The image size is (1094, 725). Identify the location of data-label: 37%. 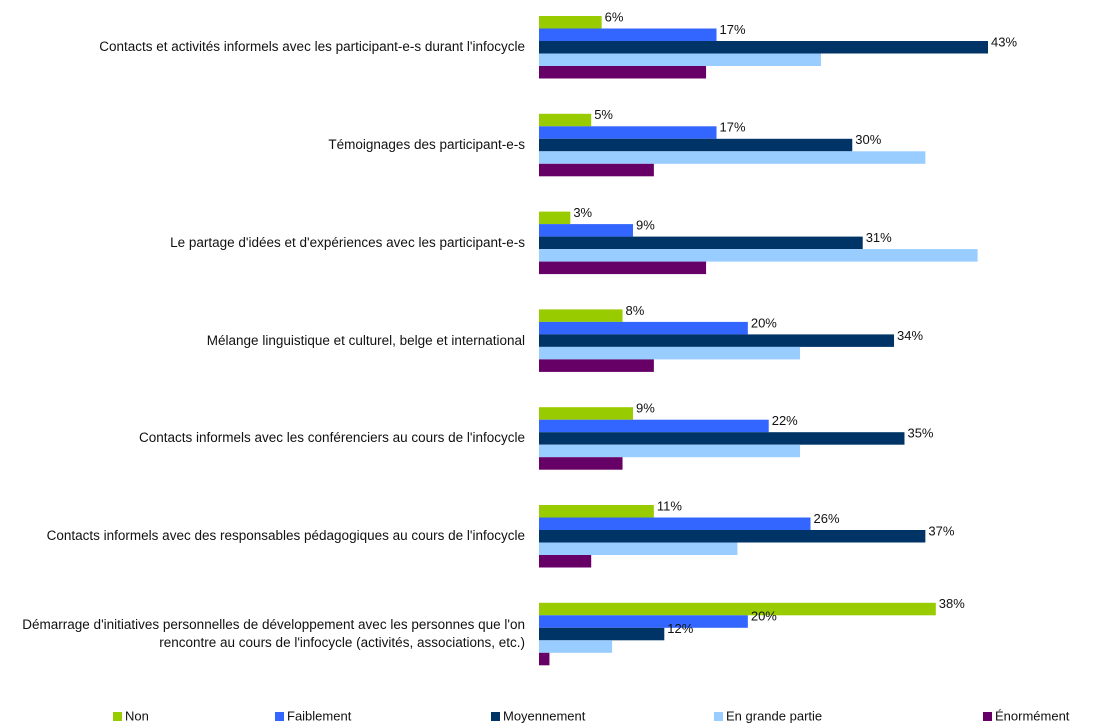
(941, 530).